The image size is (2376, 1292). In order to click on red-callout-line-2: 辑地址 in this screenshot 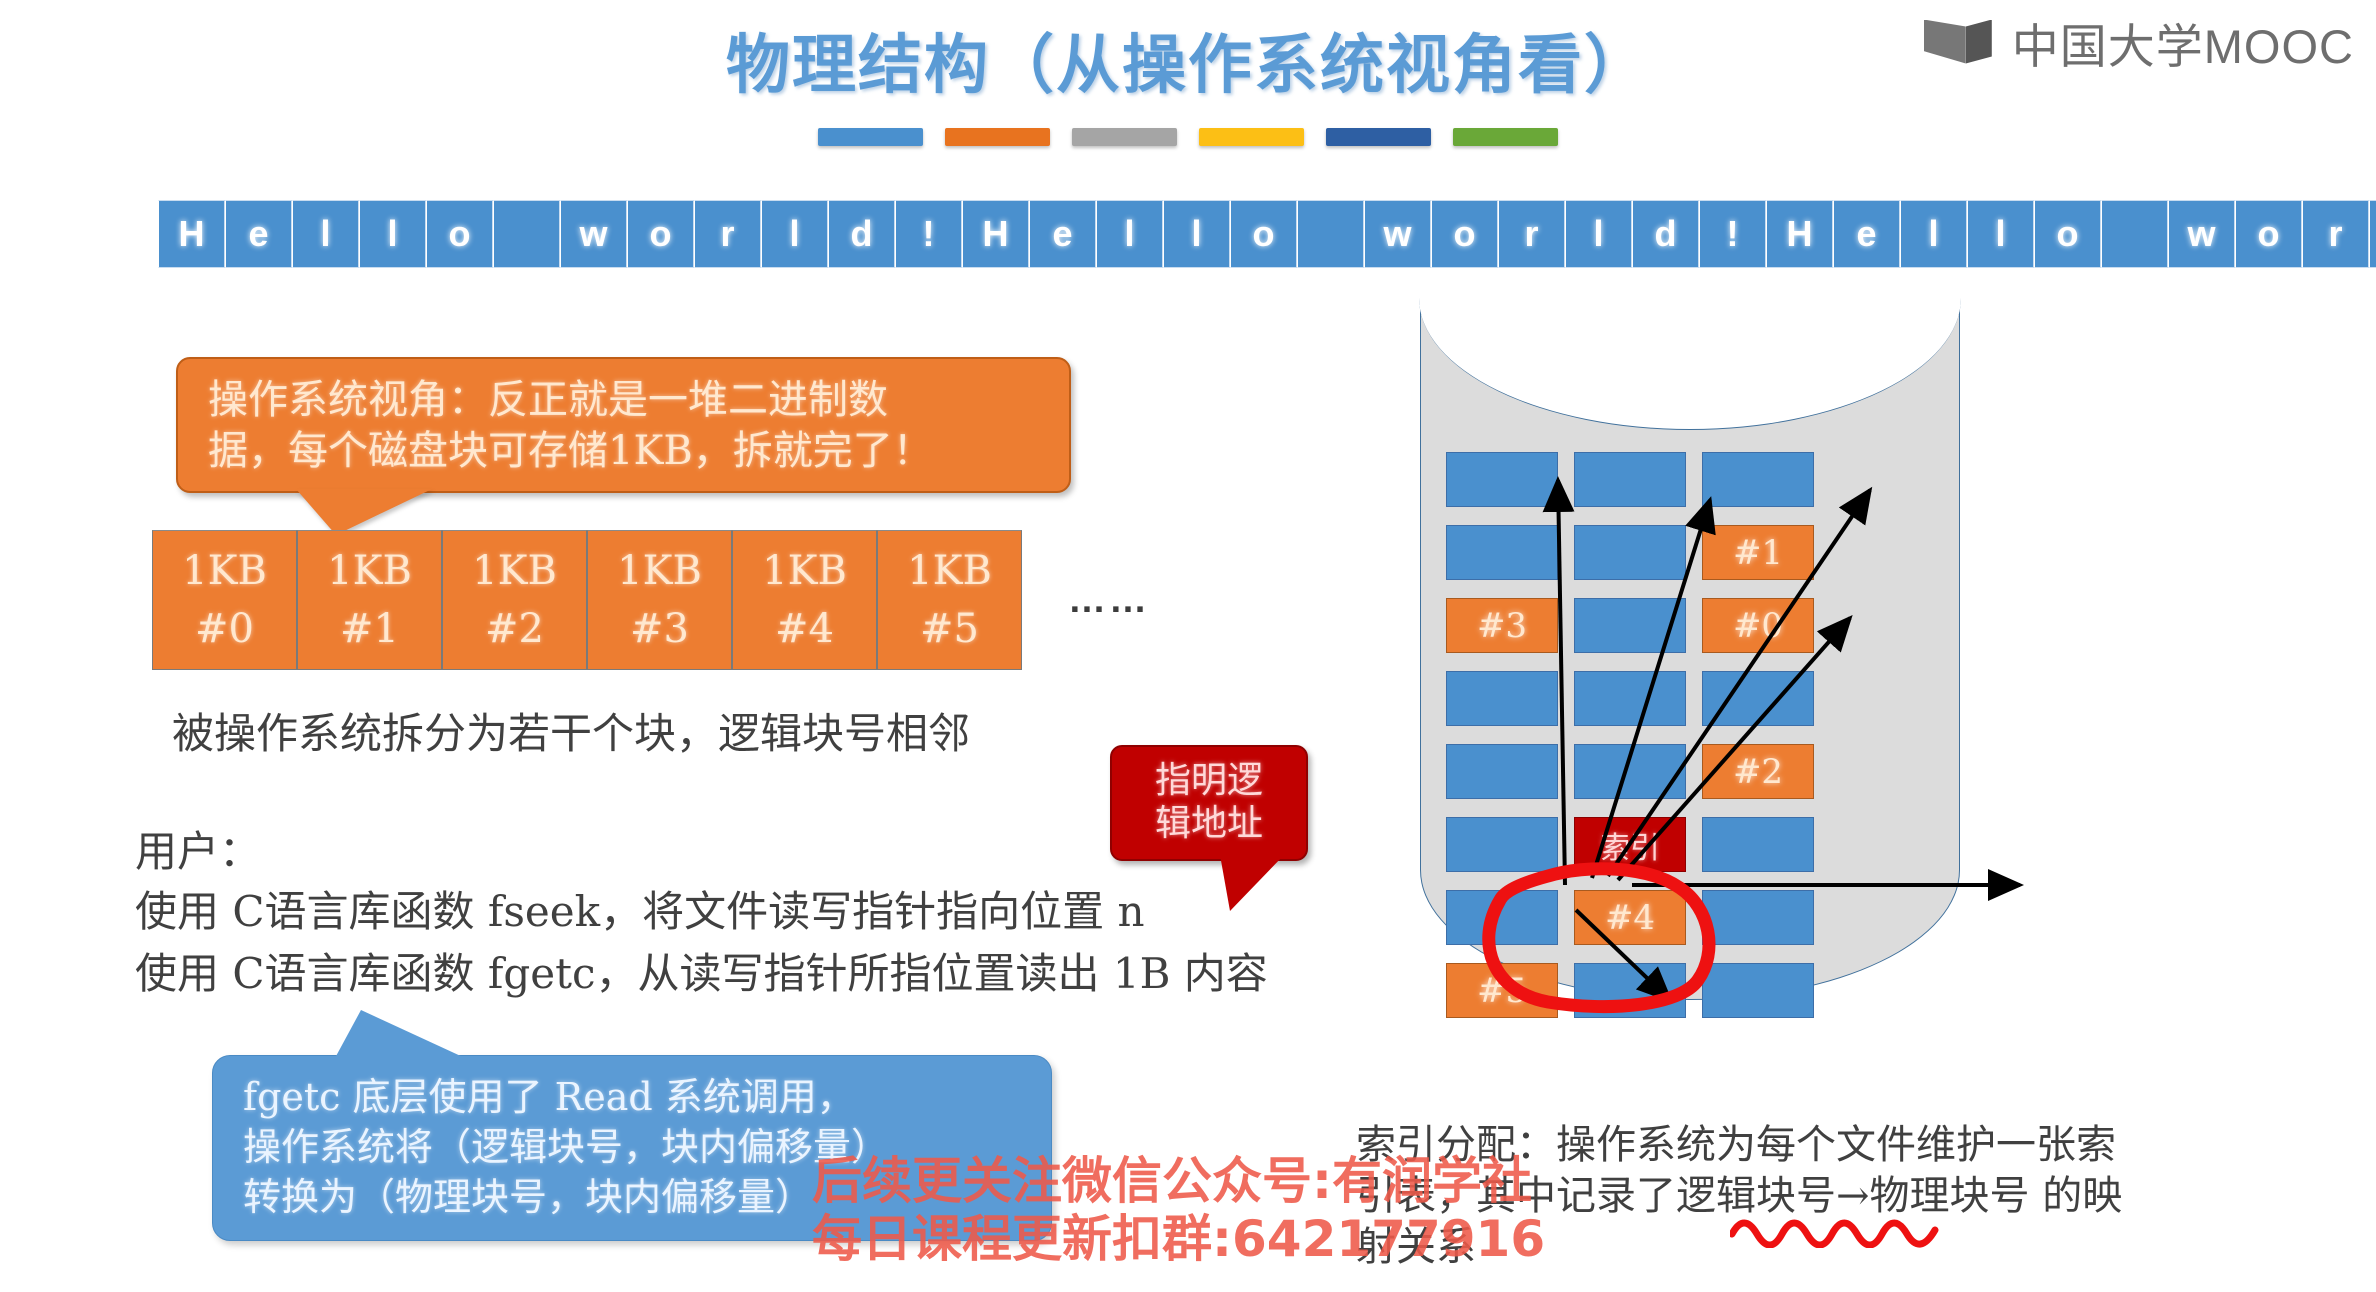, I will do `click(1208, 824)`.